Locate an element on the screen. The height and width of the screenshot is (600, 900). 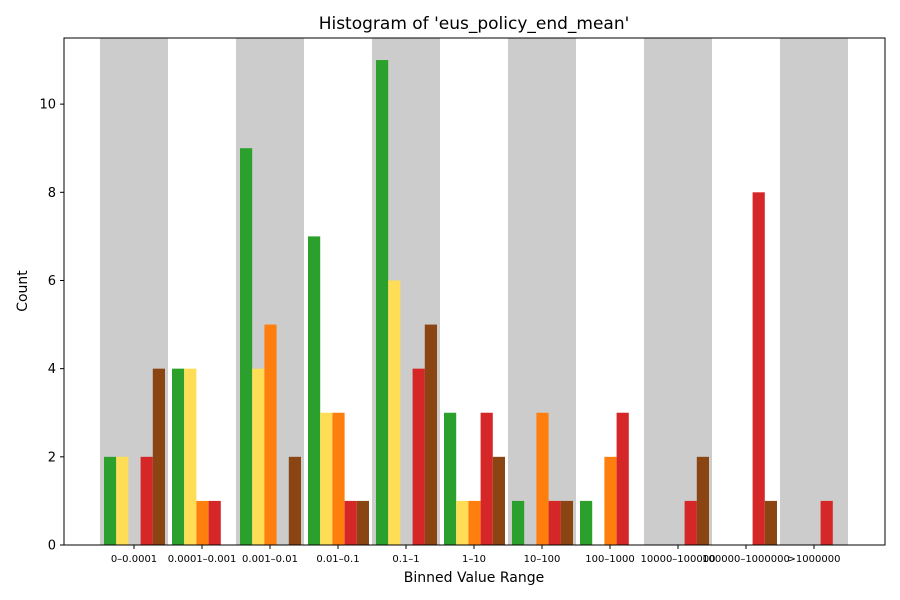
x-tick-label: 100–1000 is located at coordinates (610, 559).